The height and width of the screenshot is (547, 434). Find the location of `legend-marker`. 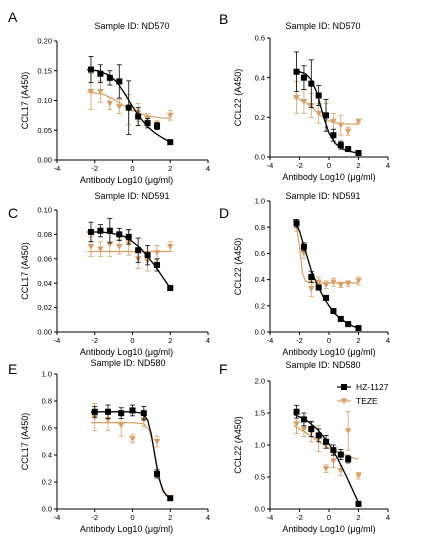

legend-marker is located at coordinates (344, 401).